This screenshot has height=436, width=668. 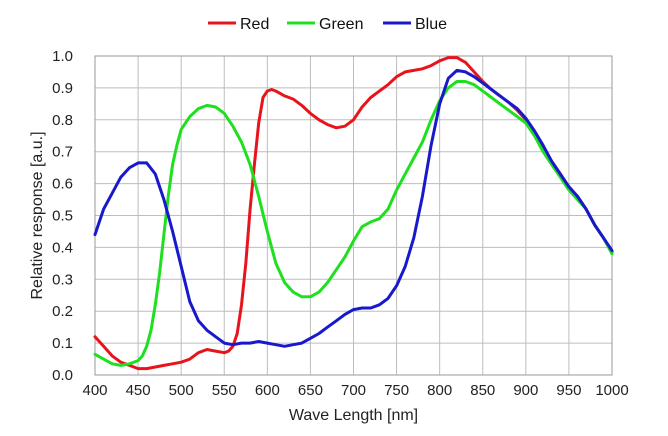 I want to click on y-tick-label: 0.9, so click(x=62, y=88).